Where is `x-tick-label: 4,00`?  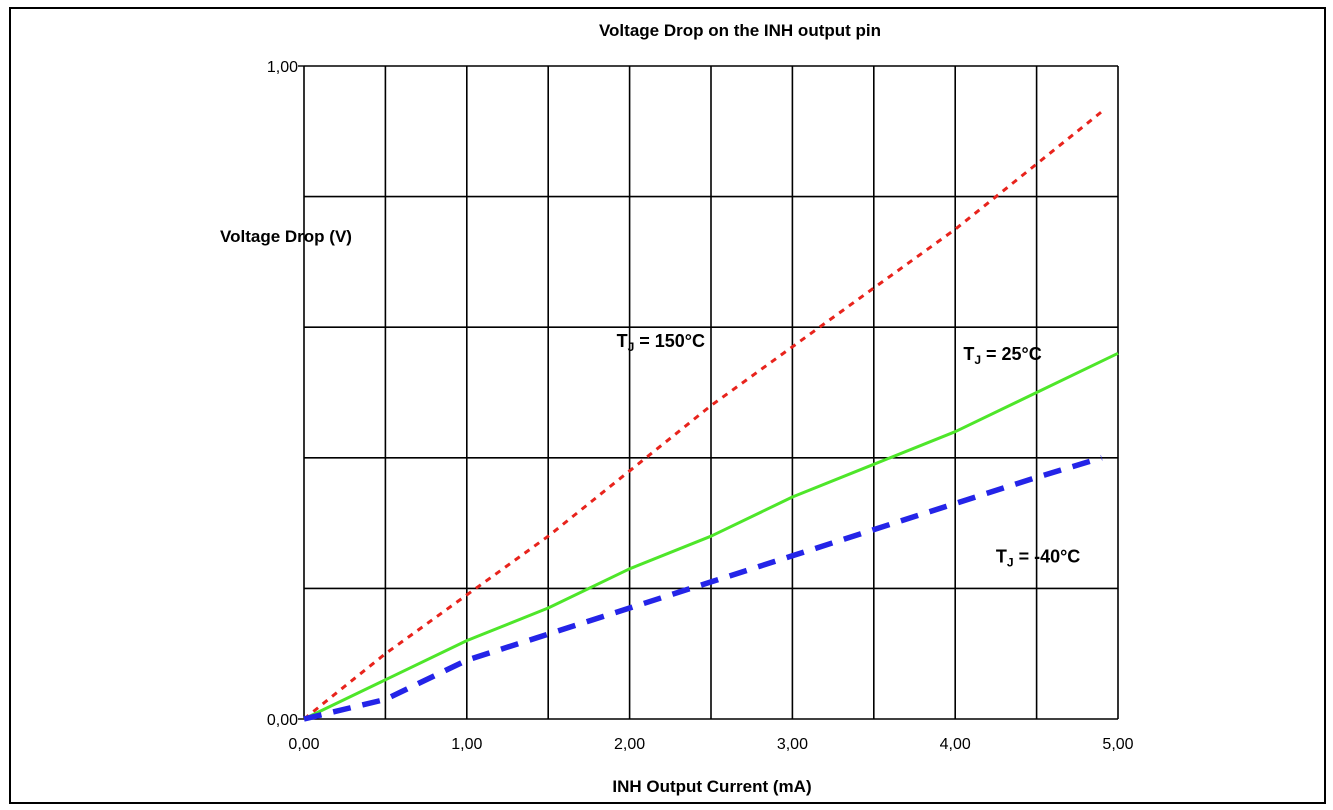 x-tick-label: 4,00 is located at coordinates (955, 744).